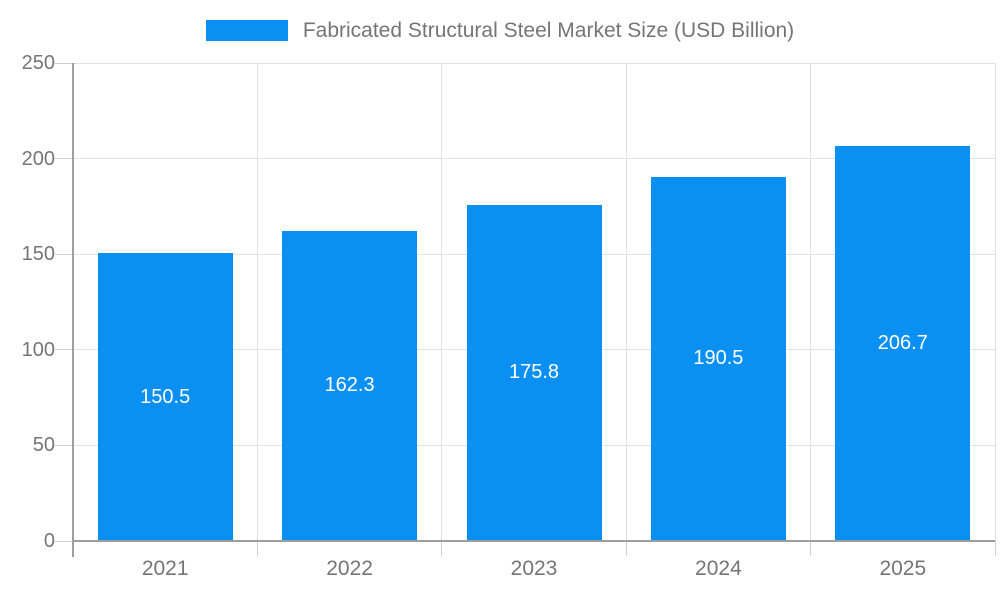 The width and height of the screenshot is (1000, 600). What do you see at coordinates (165, 568) in the screenshot?
I see `x-axis-tick-label: 2021` at bounding box center [165, 568].